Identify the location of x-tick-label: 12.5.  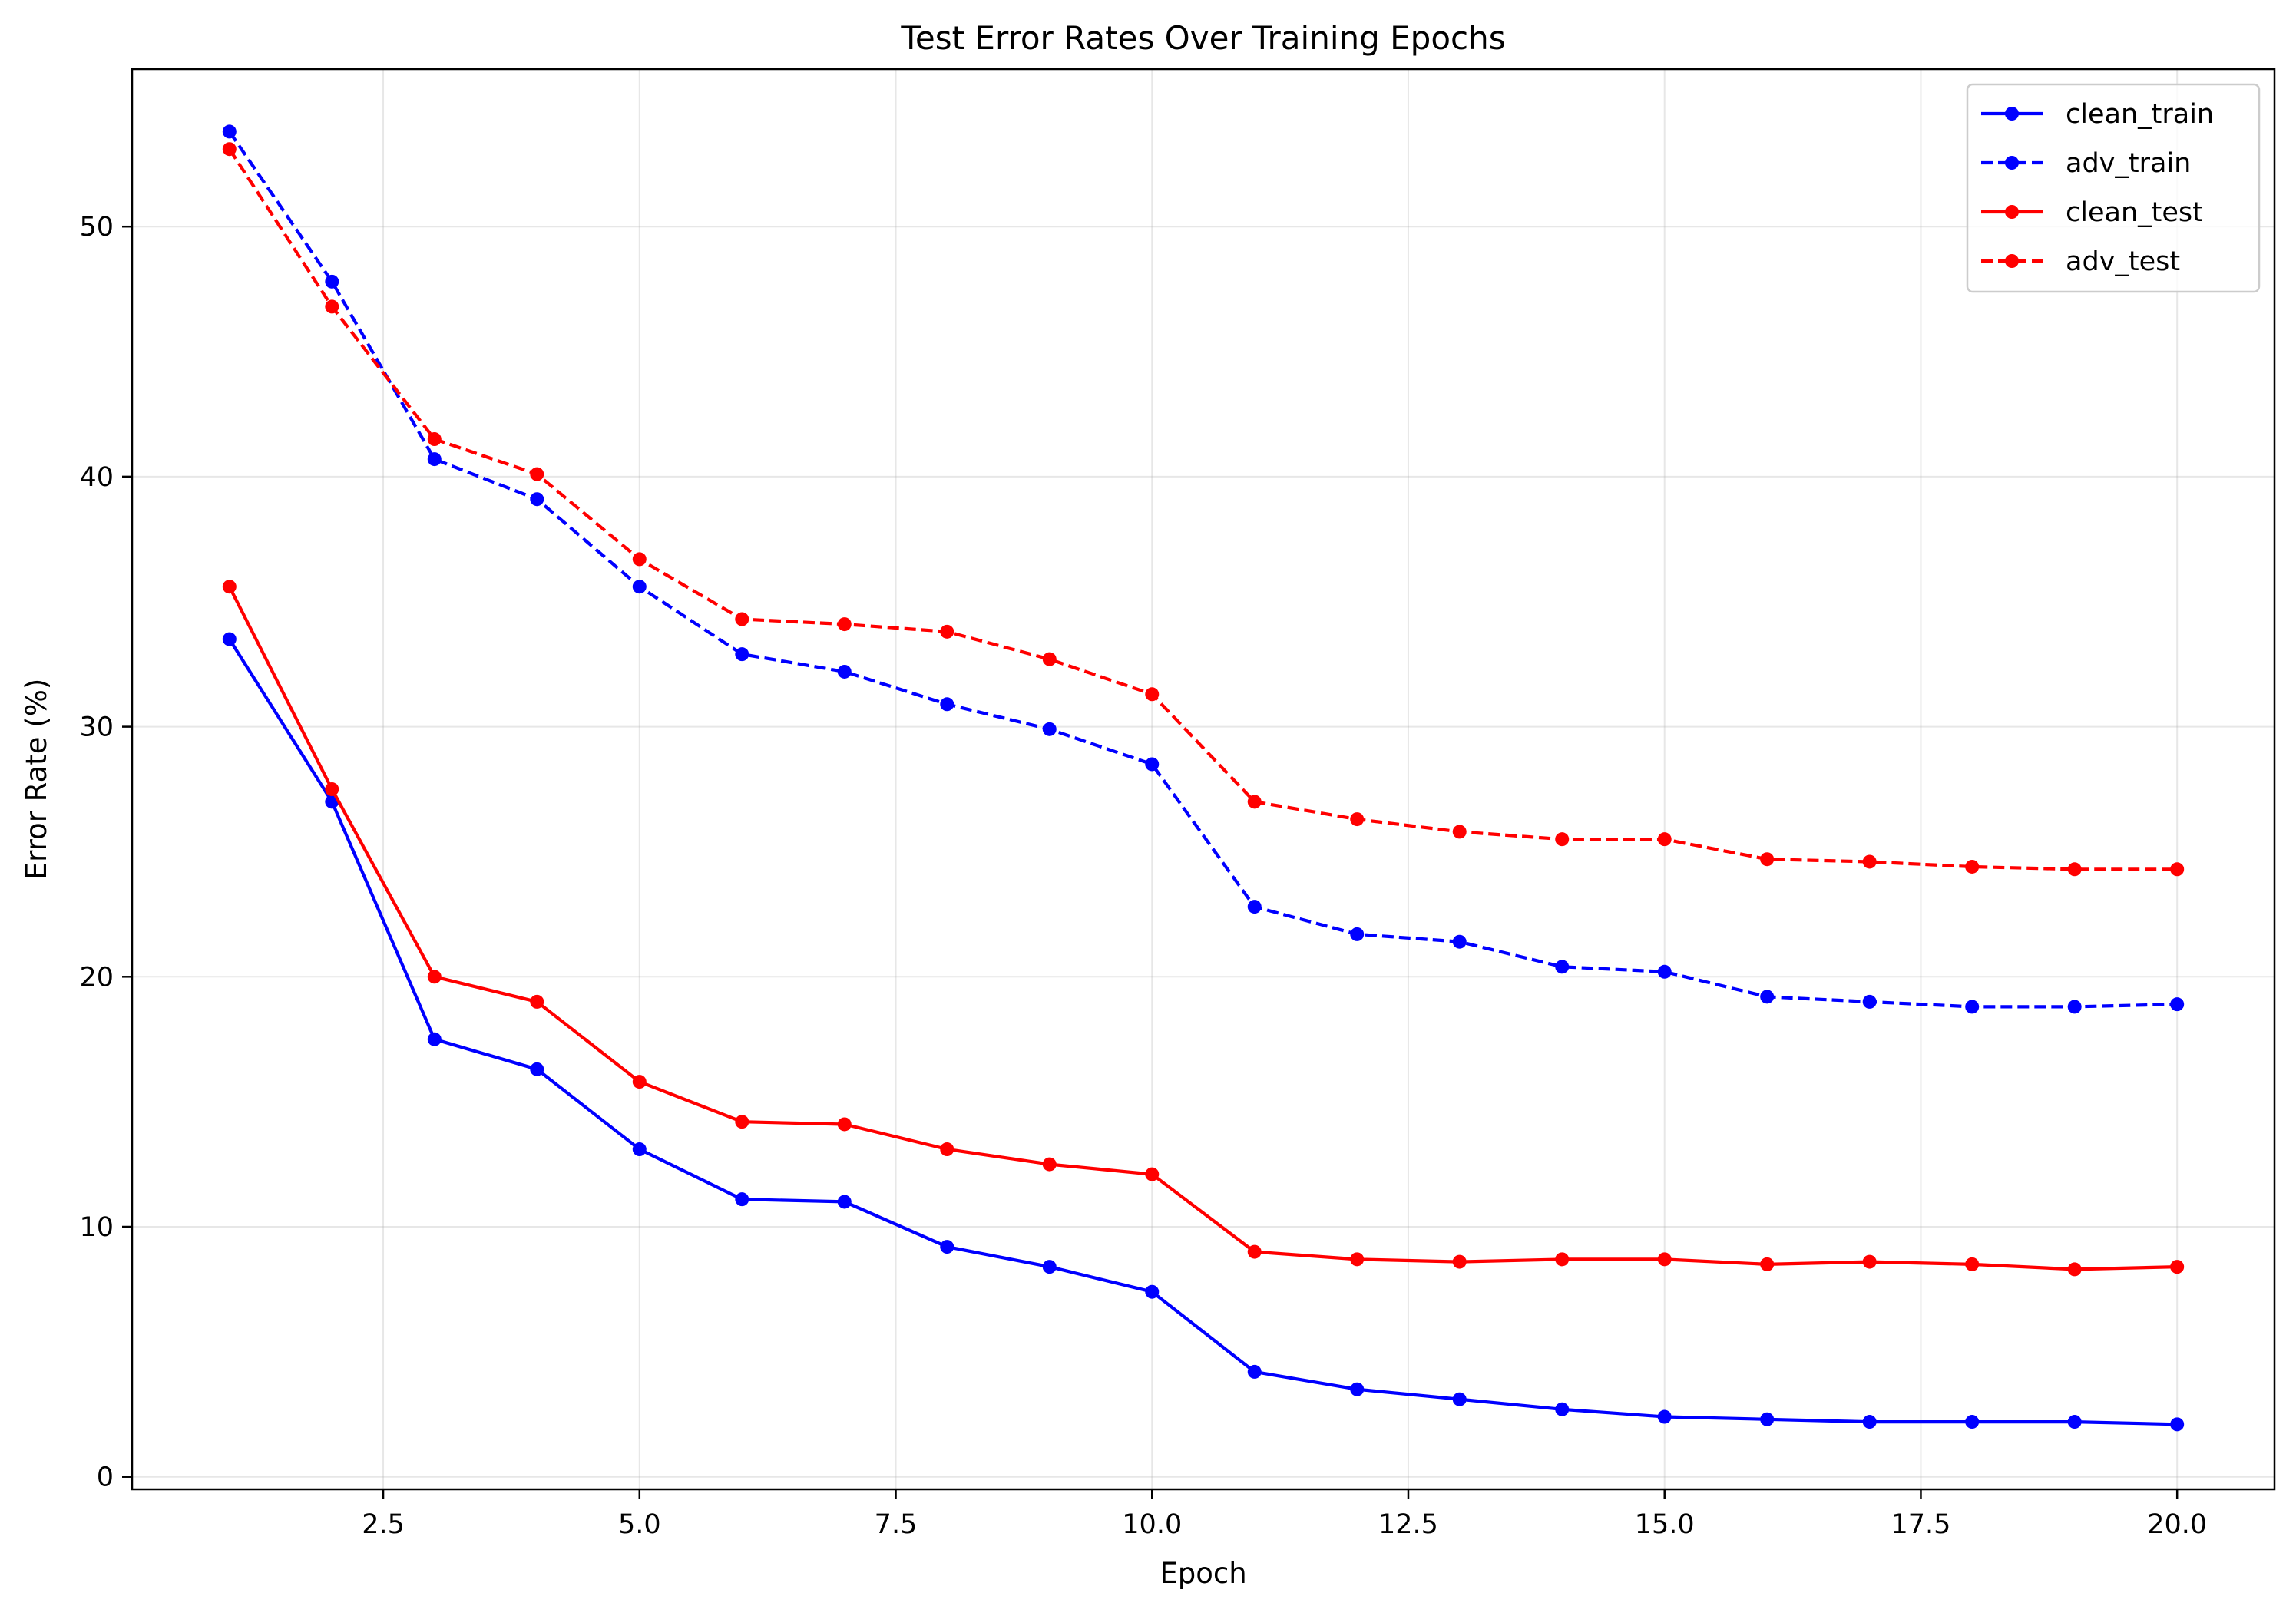
(1408, 1524).